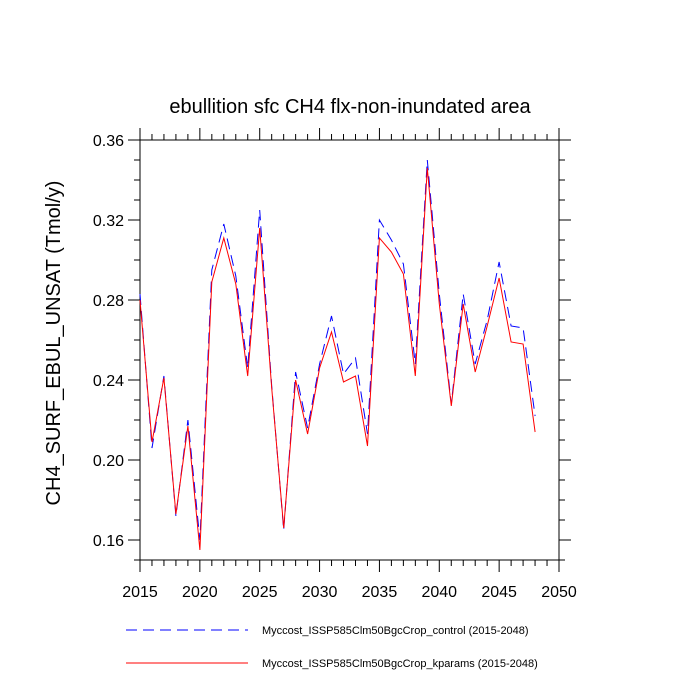  What do you see at coordinates (380, 592) in the screenshot?
I see `x-tick-label: 2035` at bounding box center [380, 592].